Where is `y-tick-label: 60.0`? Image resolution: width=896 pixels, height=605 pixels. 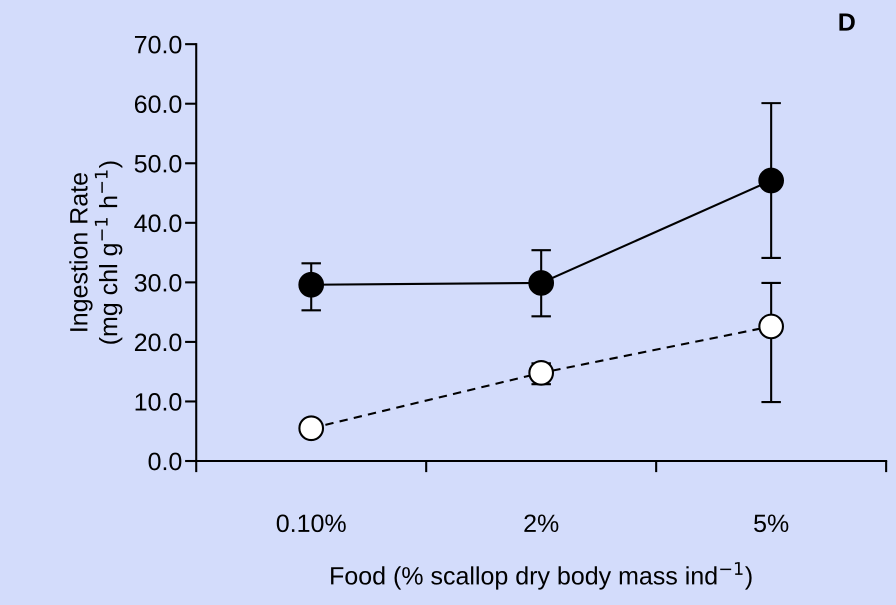
y-tick-label: 60.0 is located at coordinates (158, 104).